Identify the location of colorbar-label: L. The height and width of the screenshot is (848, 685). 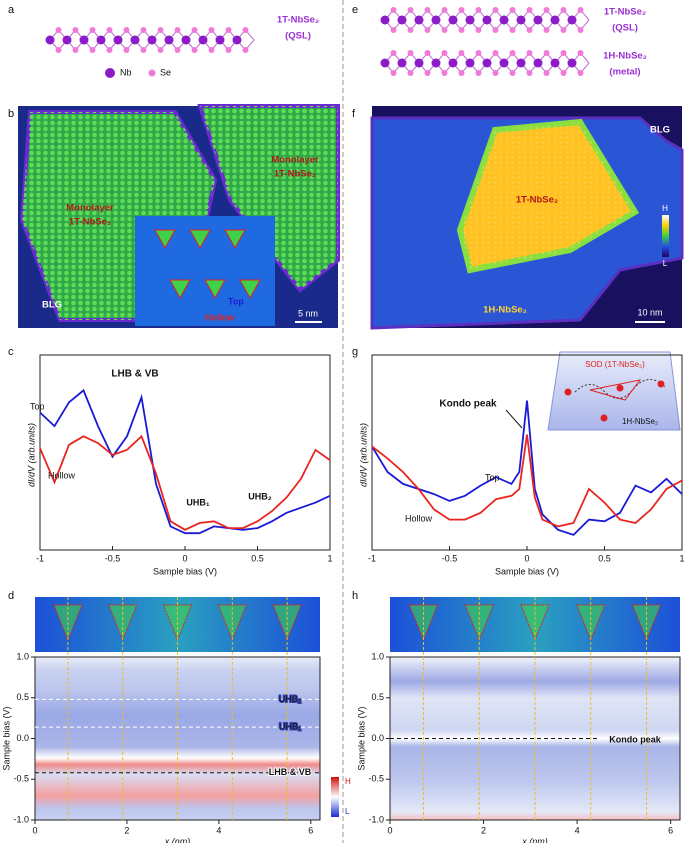
(665, 263).